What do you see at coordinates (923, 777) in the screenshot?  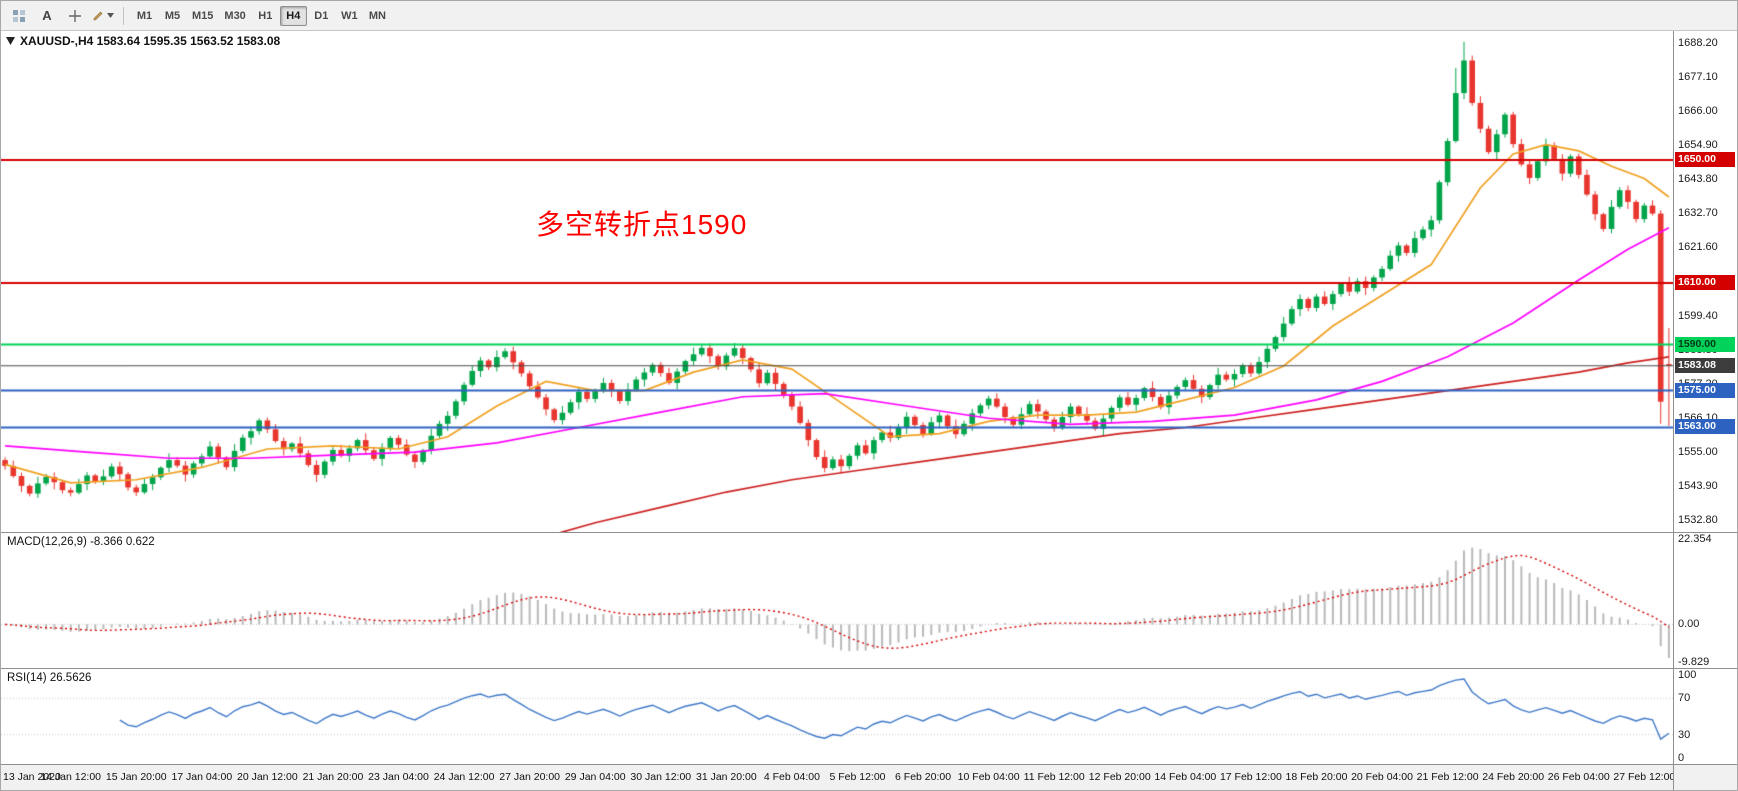 I see `time-axis-label: 6 Feb 20:00` at bounding box center [923, 777].